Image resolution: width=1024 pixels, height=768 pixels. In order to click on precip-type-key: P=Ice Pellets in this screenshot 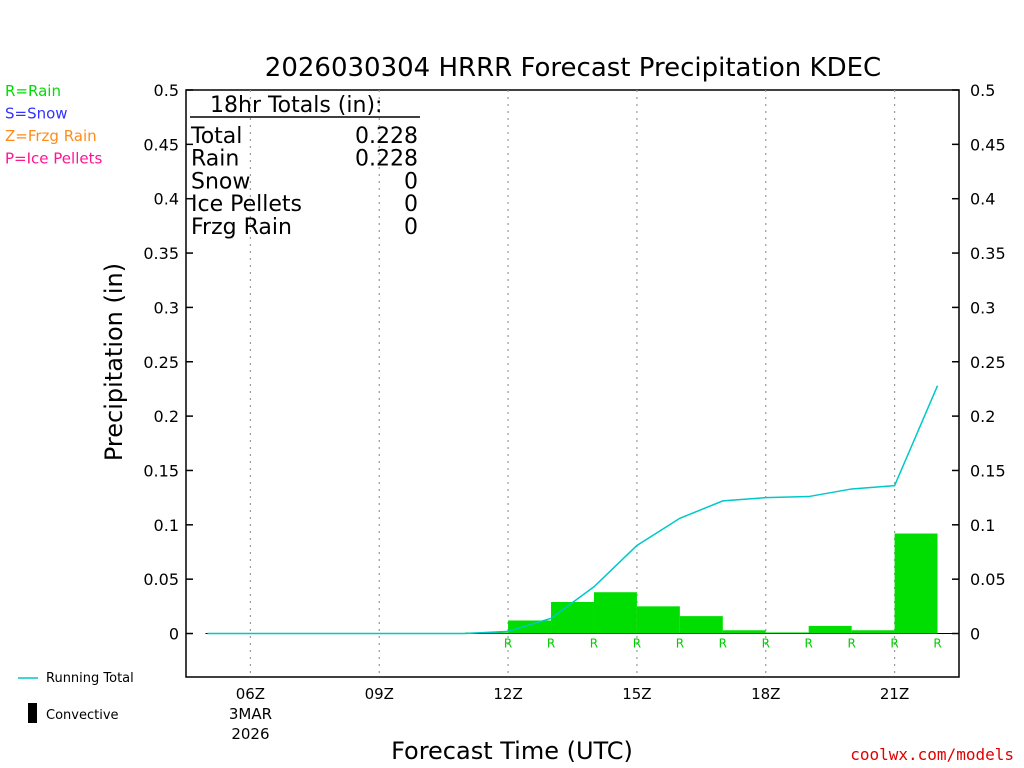, I will do `click(53, 159)`.